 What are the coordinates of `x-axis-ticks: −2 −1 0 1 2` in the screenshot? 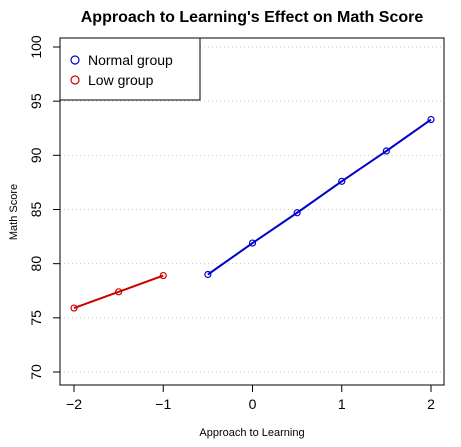 It's located at (250, 398).